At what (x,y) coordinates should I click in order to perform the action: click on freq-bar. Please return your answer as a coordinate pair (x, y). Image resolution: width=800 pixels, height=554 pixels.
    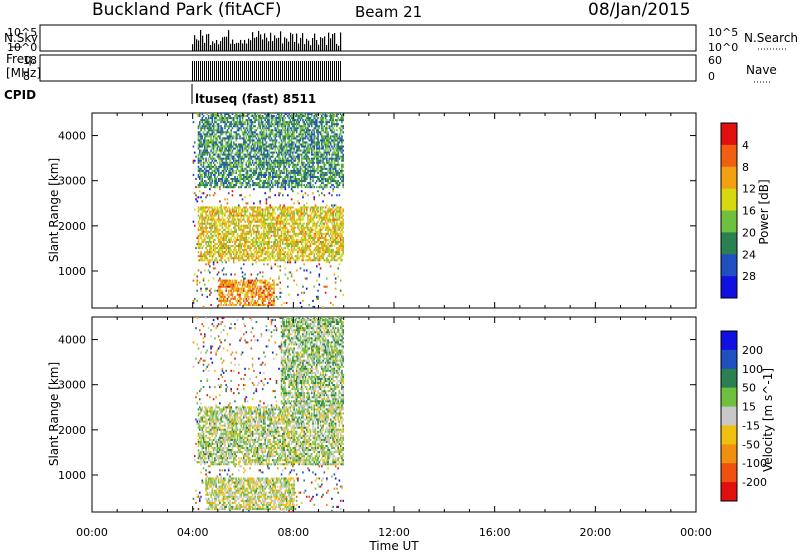
    Looking at the image, I should click on (308, 71).